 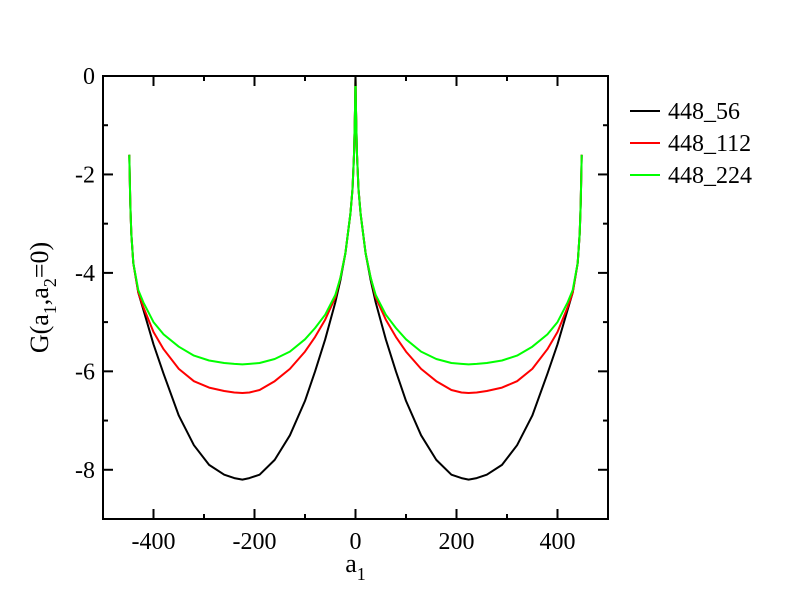 I want to click on legend: 448_56 448_112 448_224, so click(x=691, y=144).